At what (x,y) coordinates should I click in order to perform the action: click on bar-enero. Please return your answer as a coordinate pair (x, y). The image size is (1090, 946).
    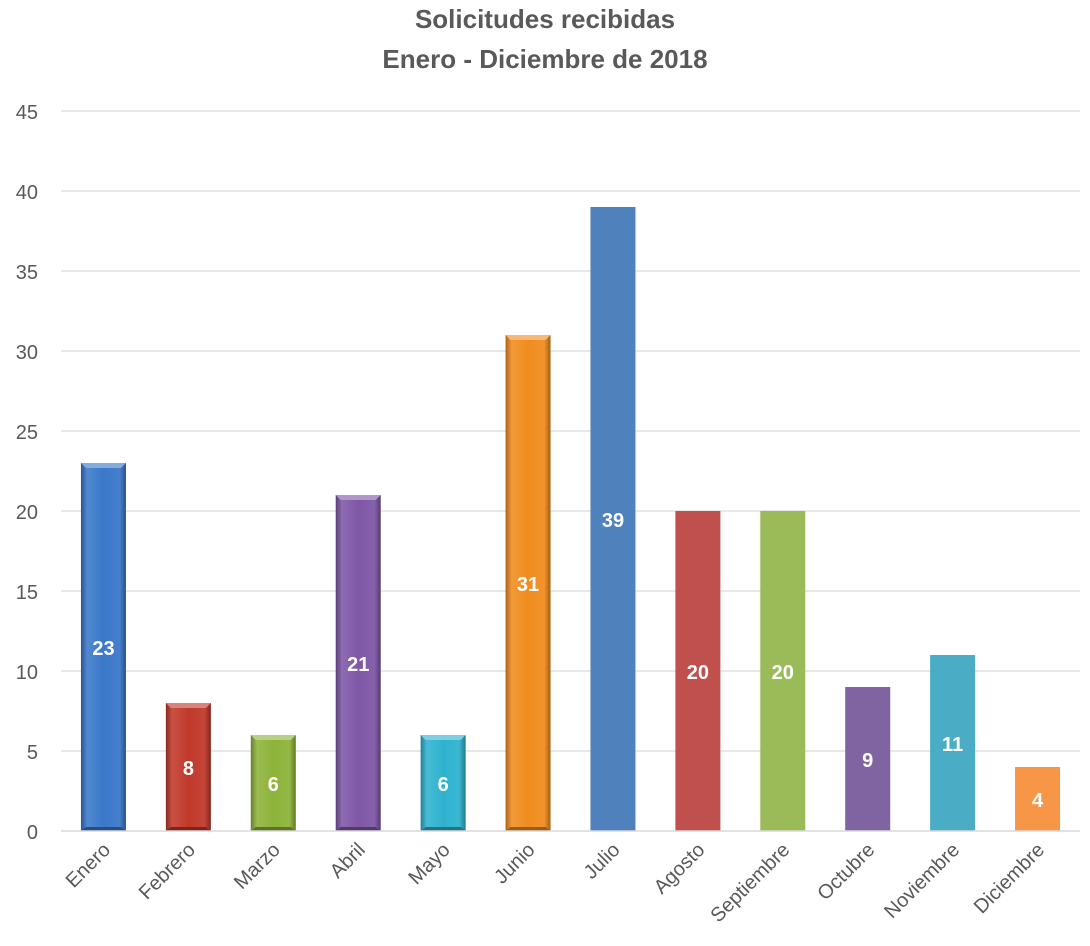
    Looking at the image, I should click on (103, 647).